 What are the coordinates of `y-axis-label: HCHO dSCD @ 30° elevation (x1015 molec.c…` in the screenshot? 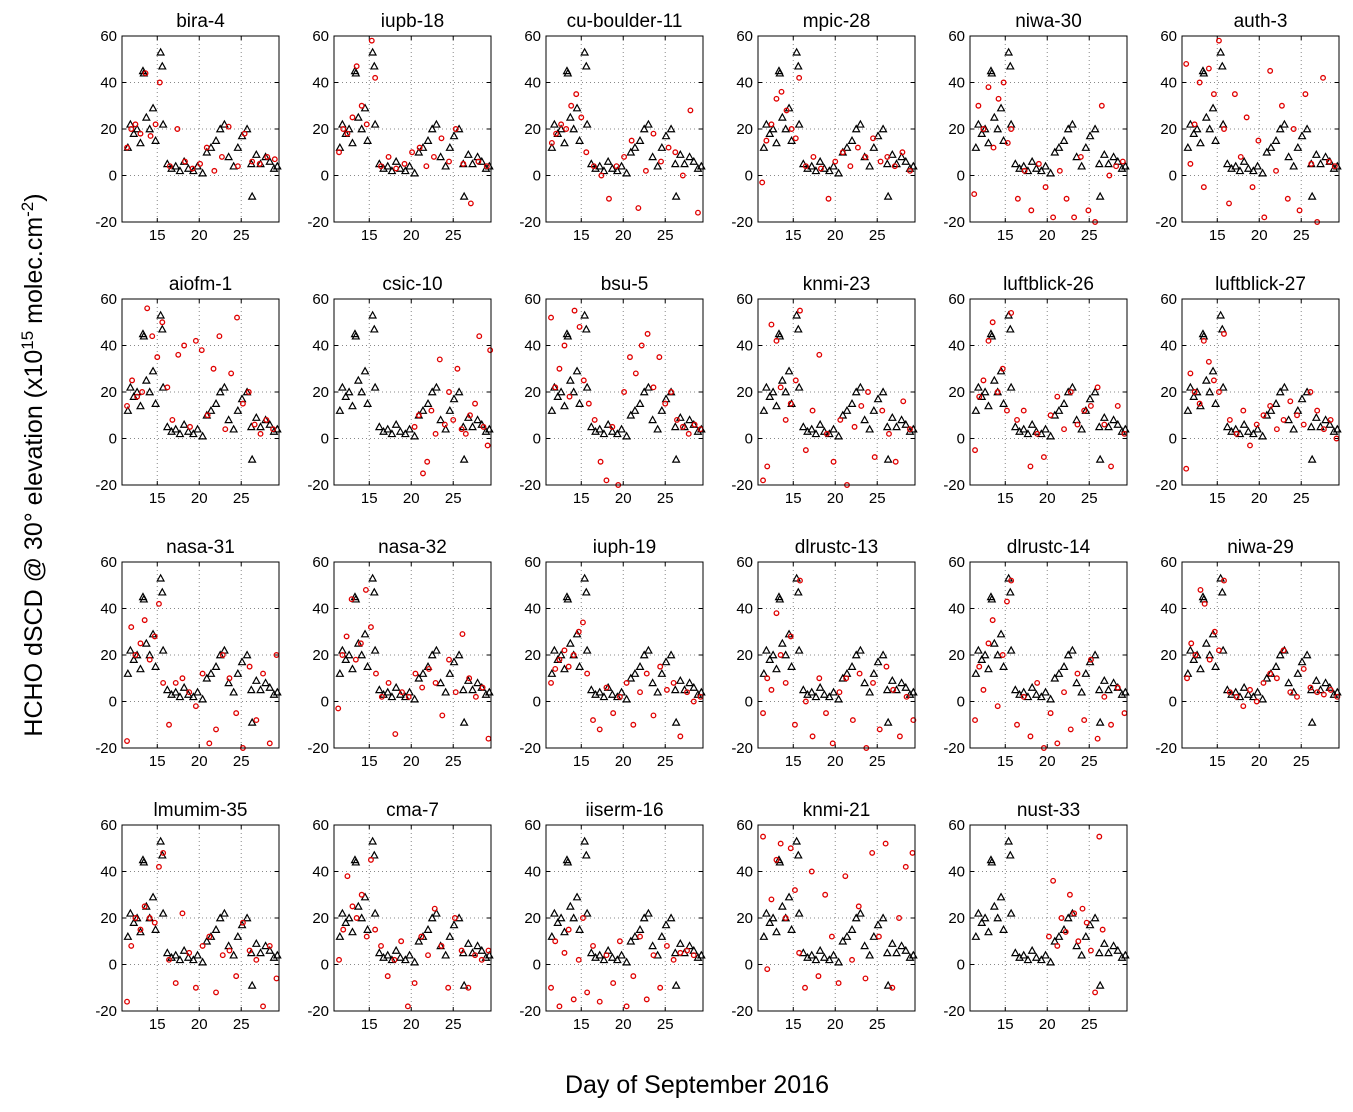 It's located at (33, 464).